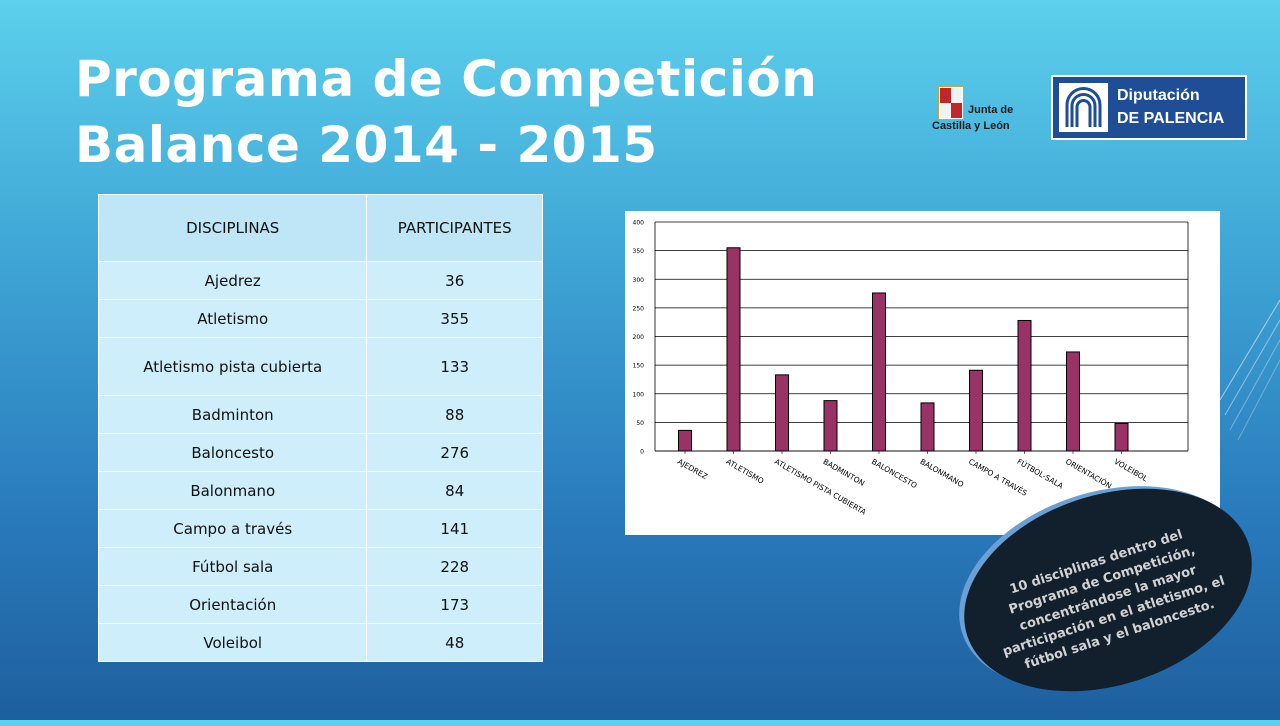  Describe the element at coordinates (639, 366) in the screenshot. I see `y-tick-label: 150` at that location.